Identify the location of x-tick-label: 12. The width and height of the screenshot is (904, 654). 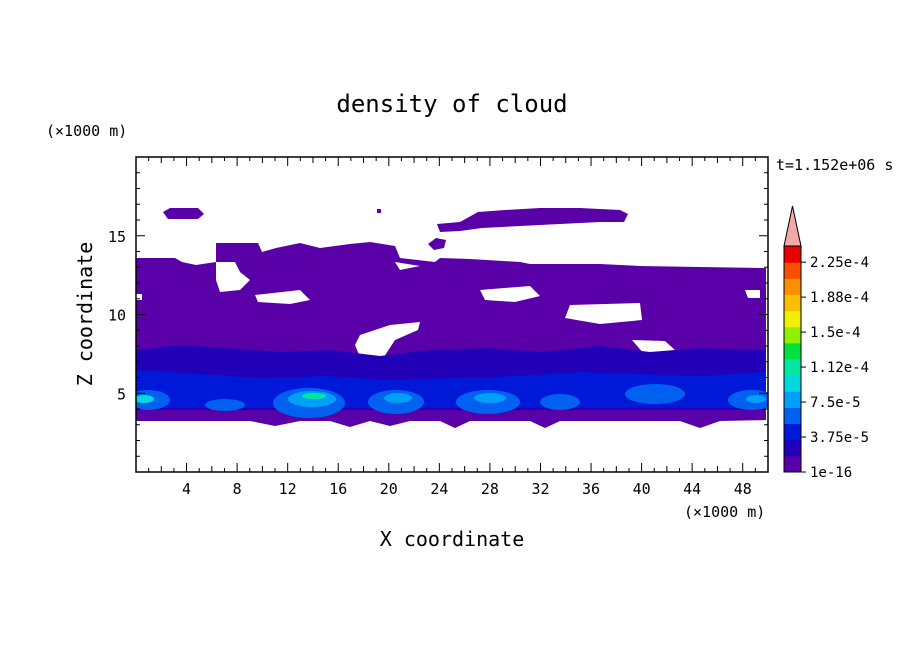
(288, 489).